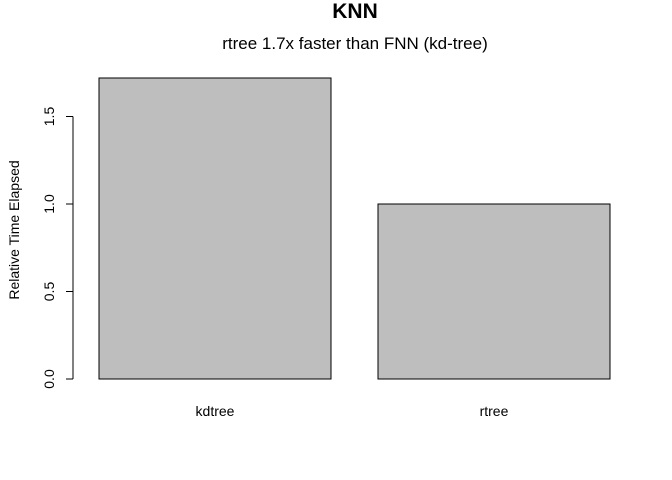 This screenshot has width=672, height=480. I want to click on chart-subtitle: rtree 1.7x faster than FNN (kd-tree), so click(354, 43).